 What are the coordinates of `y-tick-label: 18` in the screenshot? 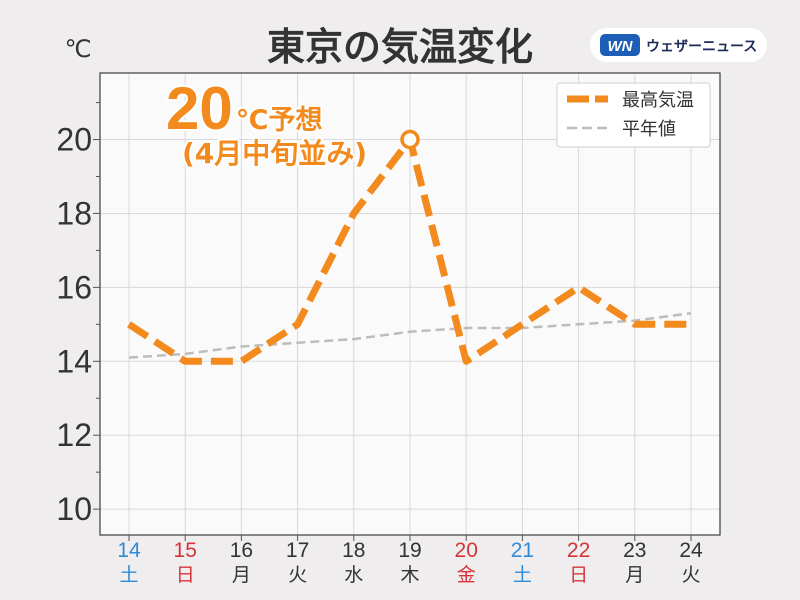 It's located at (74, 213).